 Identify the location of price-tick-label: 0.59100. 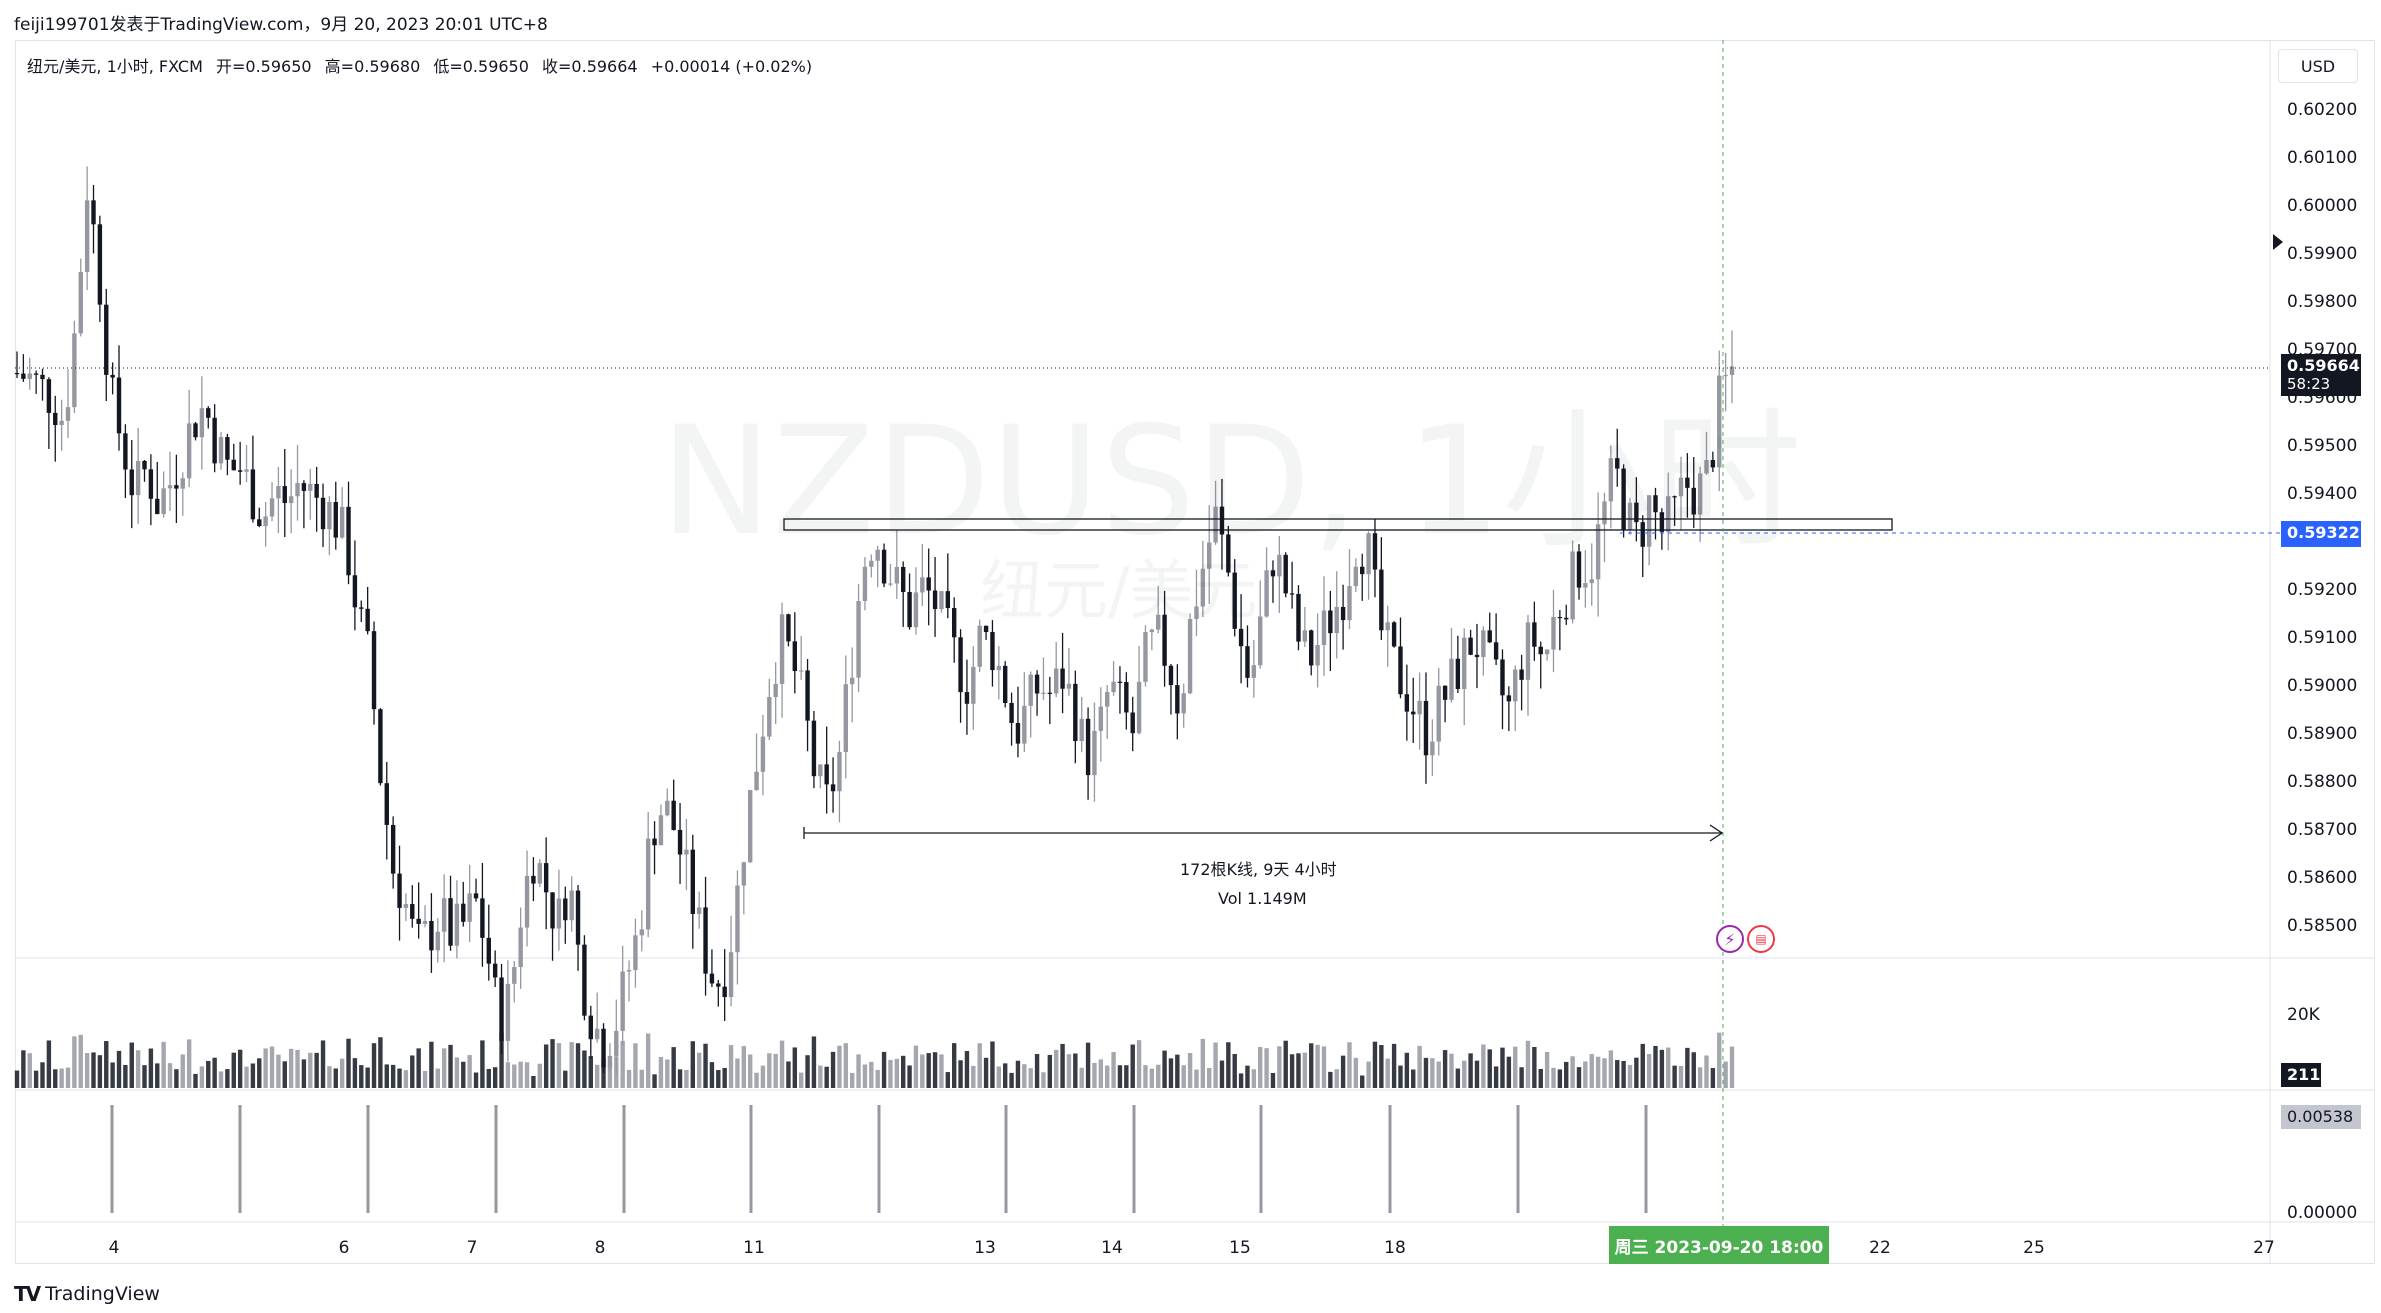
(2322, 638).